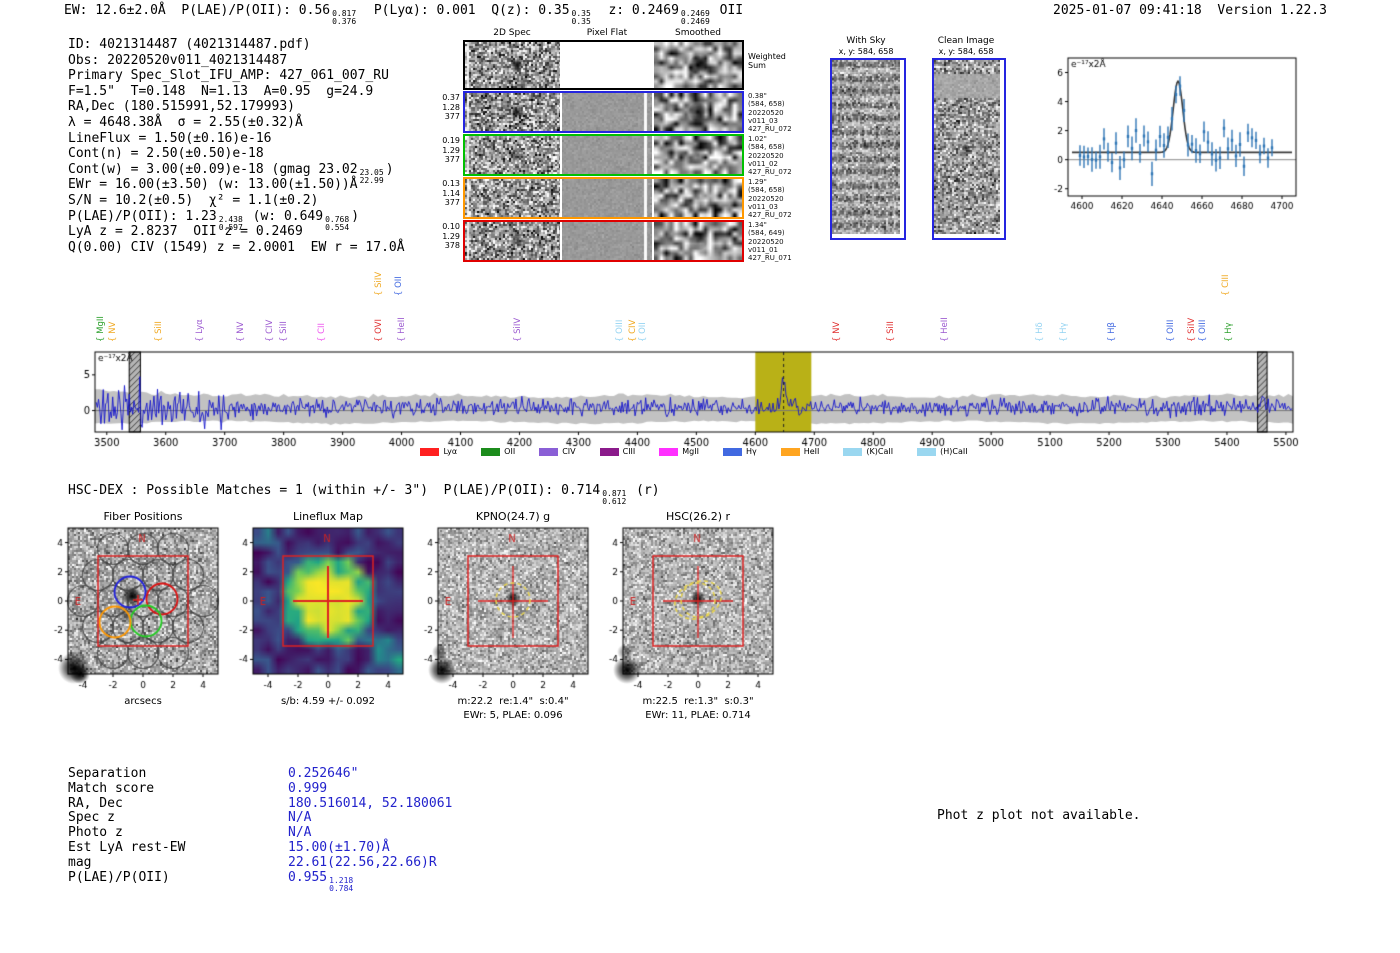 This screenshot has height=953, width=1400. What do you see at coordinates (323, 773) in the screenshot?
I see `text-segment: 0.252646"` at bounding box center [323, 773].